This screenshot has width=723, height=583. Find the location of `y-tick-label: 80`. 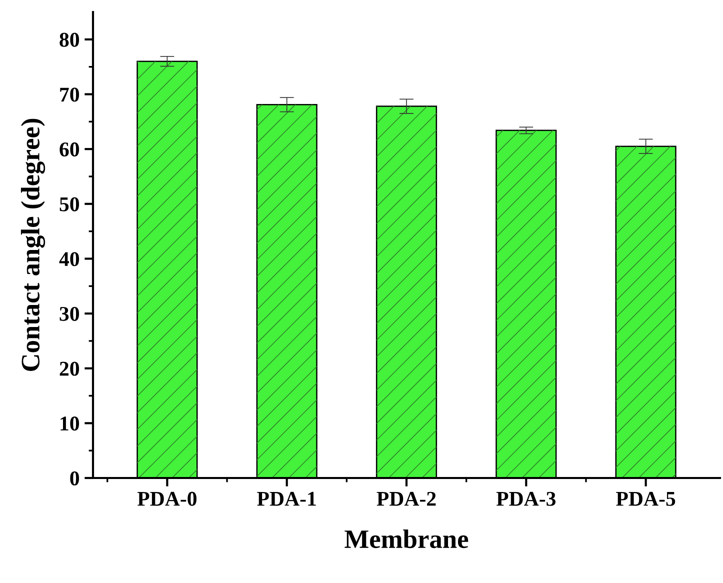

y-tick-label: 80 is located at coordinates (70, 39).